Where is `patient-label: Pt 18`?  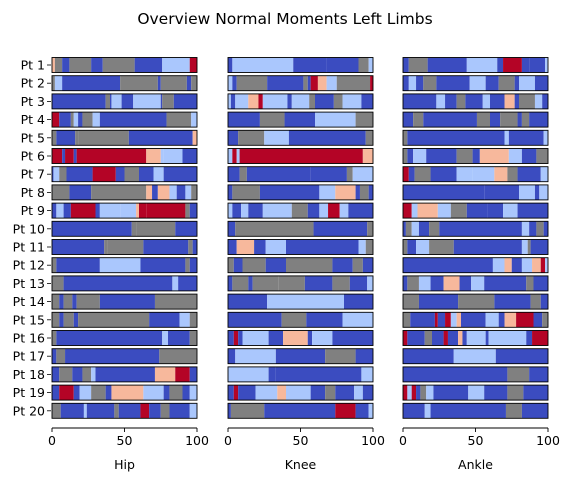
patient-label: Pt 18 is located at coordinates (29, 374).